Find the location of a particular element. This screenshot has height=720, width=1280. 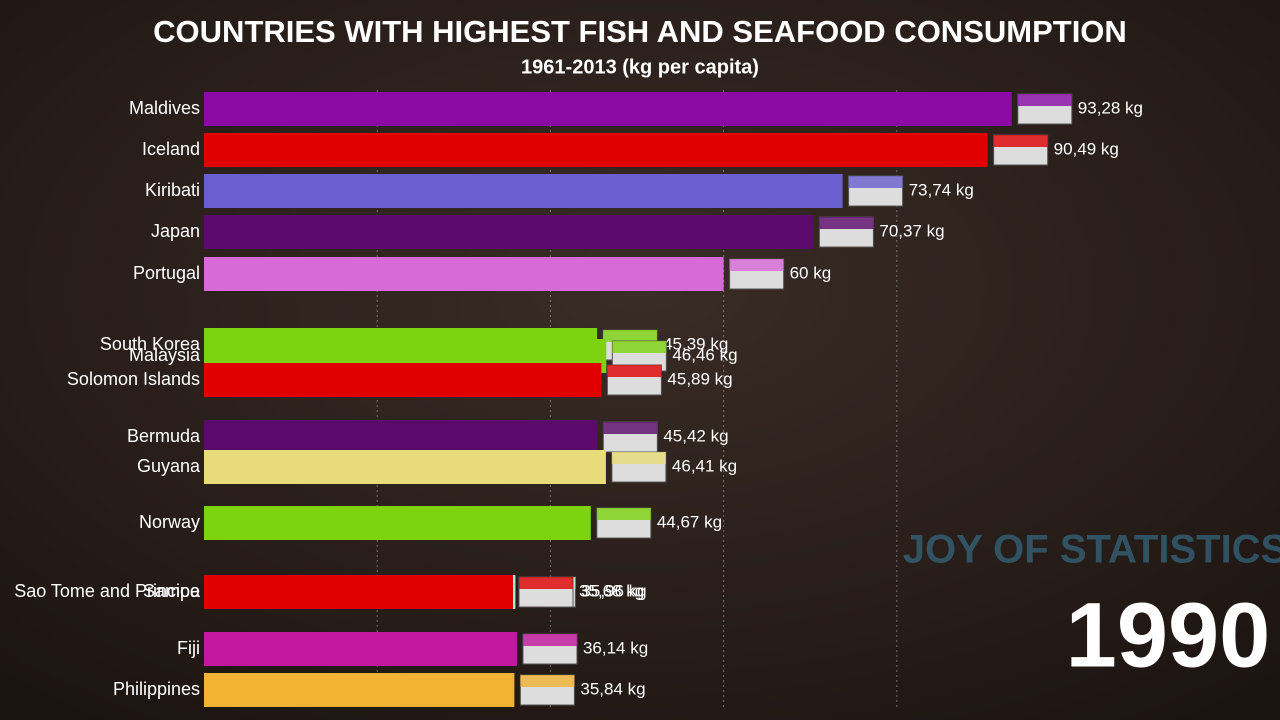

value-label: 36,14 kg is located at coordinates (615, 647).